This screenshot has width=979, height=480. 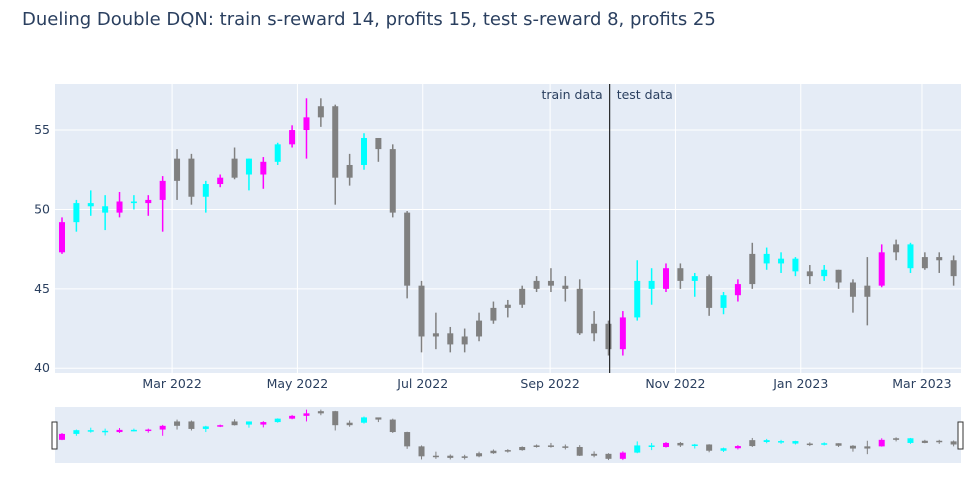 I want to click on x-tick-label: Sep 2022, so click(x=549, y=383).